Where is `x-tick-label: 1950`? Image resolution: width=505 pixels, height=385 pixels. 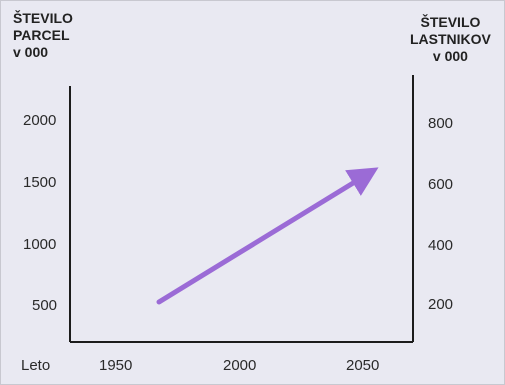 x-tick-label: 1950 is located at coordinates (116, 365).